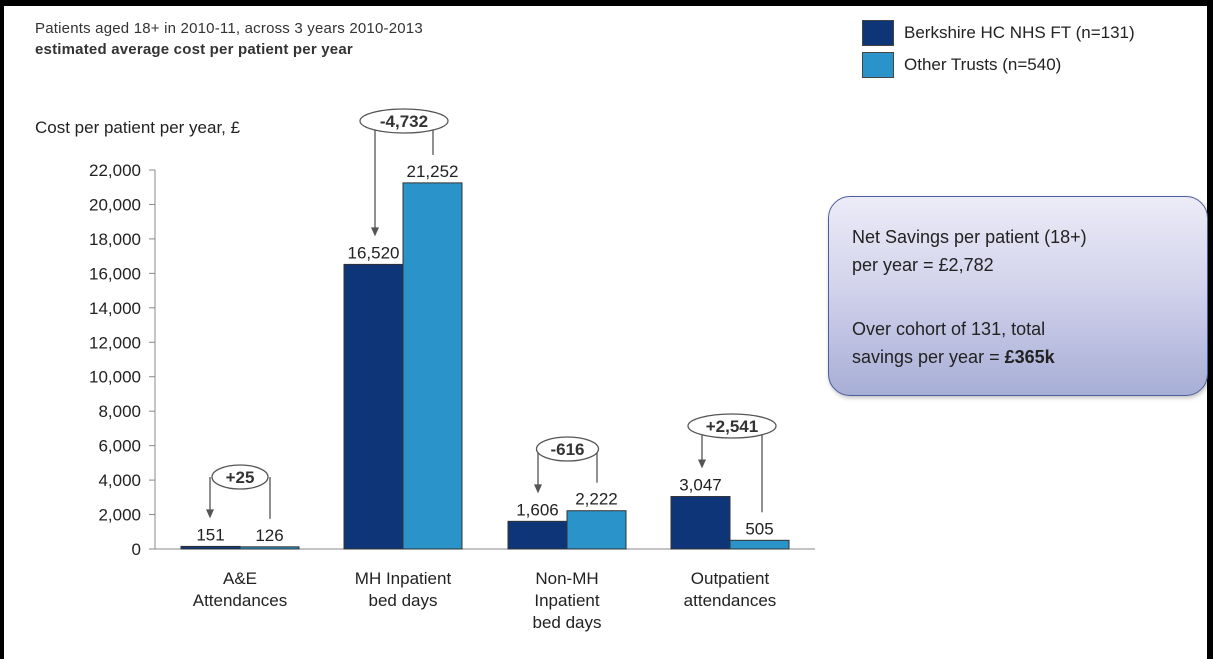 This screenshot has width=1213, height=659. What do you see at coordinates (115, 342) in the screenshot?
I see `y-tick-label: 12,000` at bounding box center [115, 342].